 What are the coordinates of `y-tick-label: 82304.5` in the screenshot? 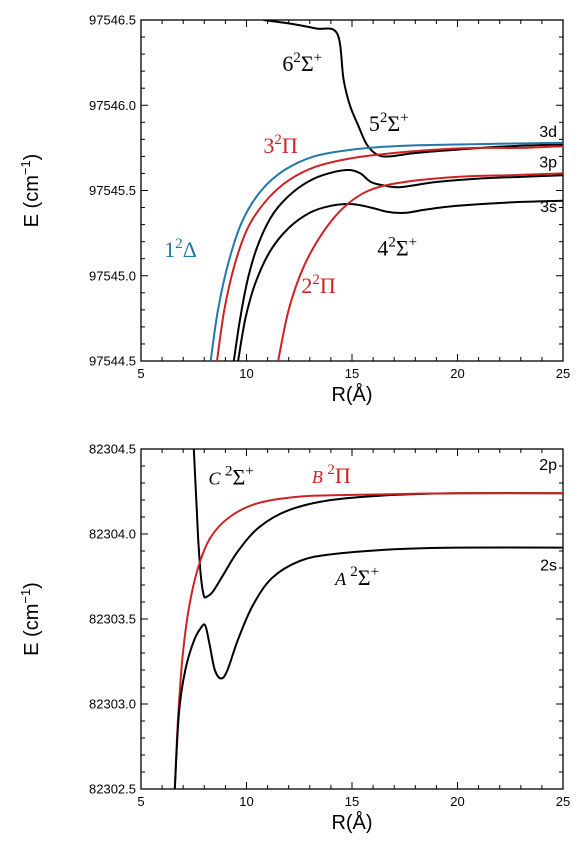 It's located at (112, 449).